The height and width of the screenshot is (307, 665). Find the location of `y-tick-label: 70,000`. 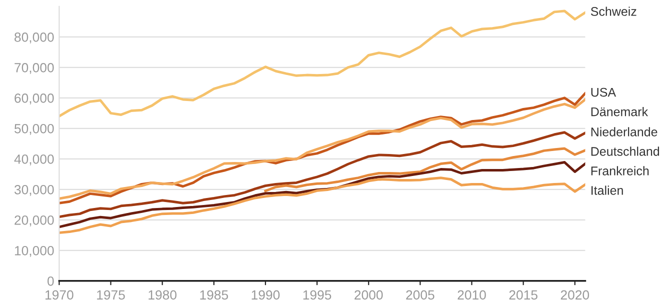

y-tick-label: 70,000 is located at coordinates (34, 68).